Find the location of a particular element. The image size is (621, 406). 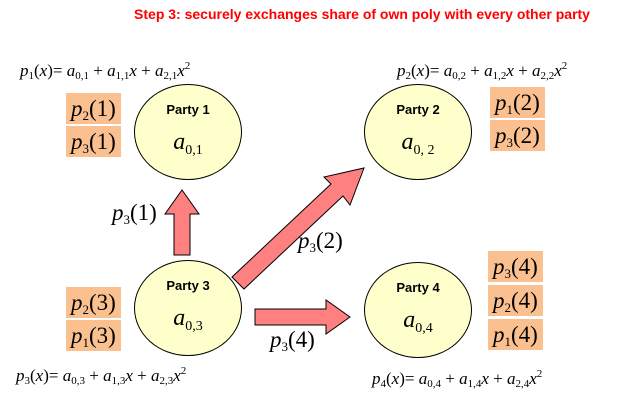

polynomial-party-1: p1(x)= a0,1 + a1,1x + a2,1x2 is located at coordinates (105, 71).